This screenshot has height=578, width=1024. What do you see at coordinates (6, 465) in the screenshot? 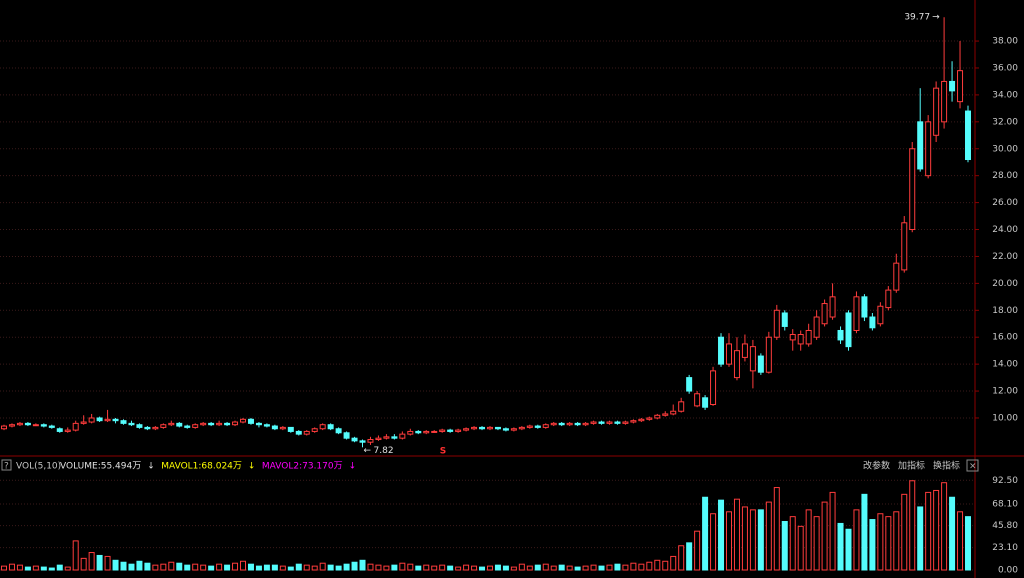
I see `help-icon` at bounding box center [6, 465].